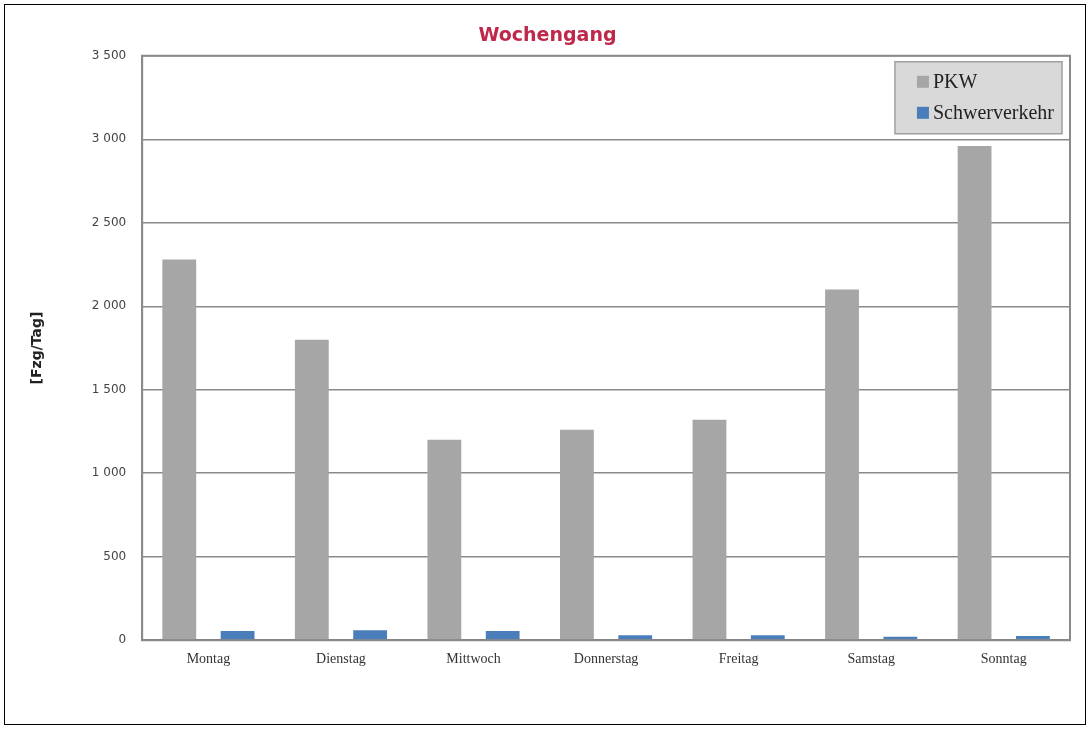 Image resolution: width=1092 pixels, height=731 pixels. I want to click on y-tick-label: 1 500, so click(109, 388).